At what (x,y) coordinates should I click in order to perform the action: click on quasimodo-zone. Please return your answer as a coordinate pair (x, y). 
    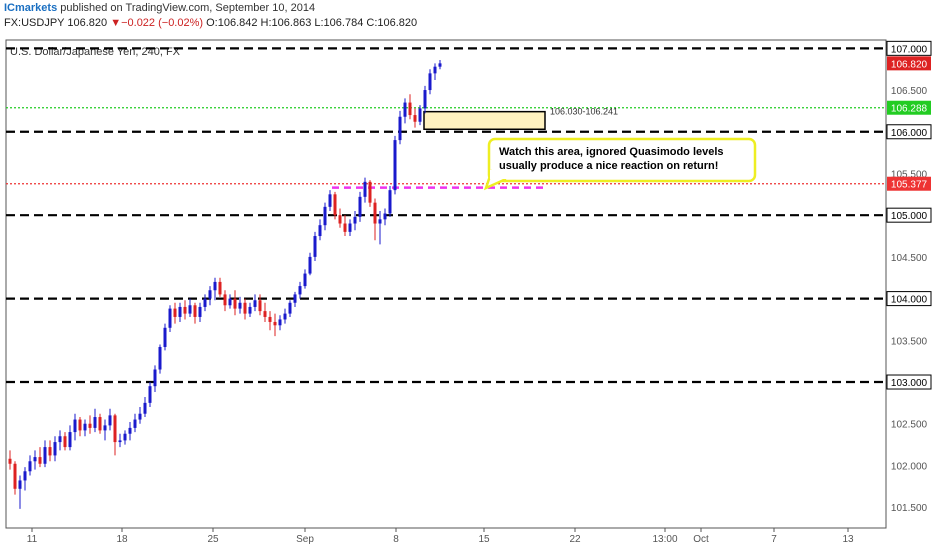
    Looking at the image, I should click on (484, 120).